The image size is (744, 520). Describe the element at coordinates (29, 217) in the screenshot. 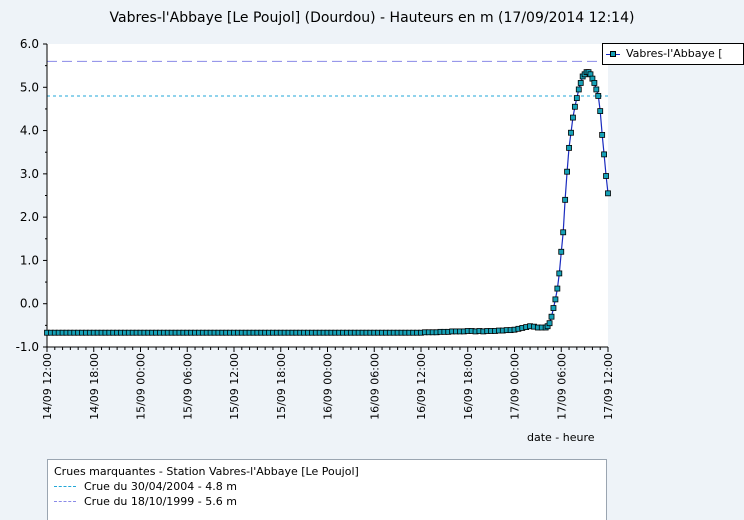

I see `y-tick-label: 2.0` at that location.